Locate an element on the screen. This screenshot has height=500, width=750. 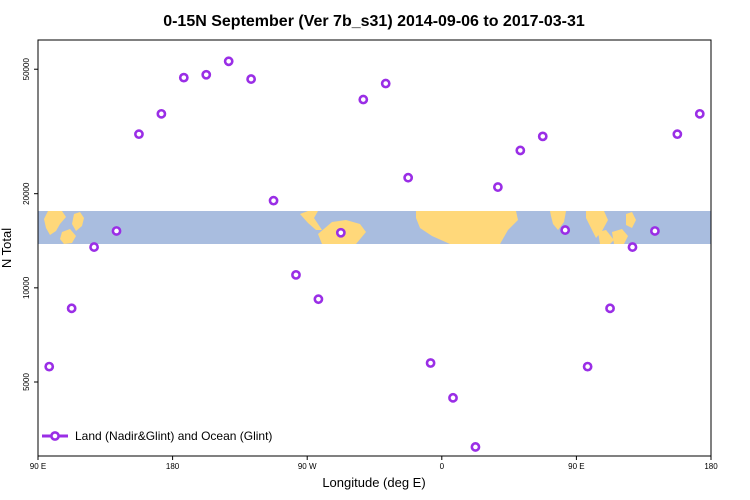
land-borneo is located at coordinates (68, 236).